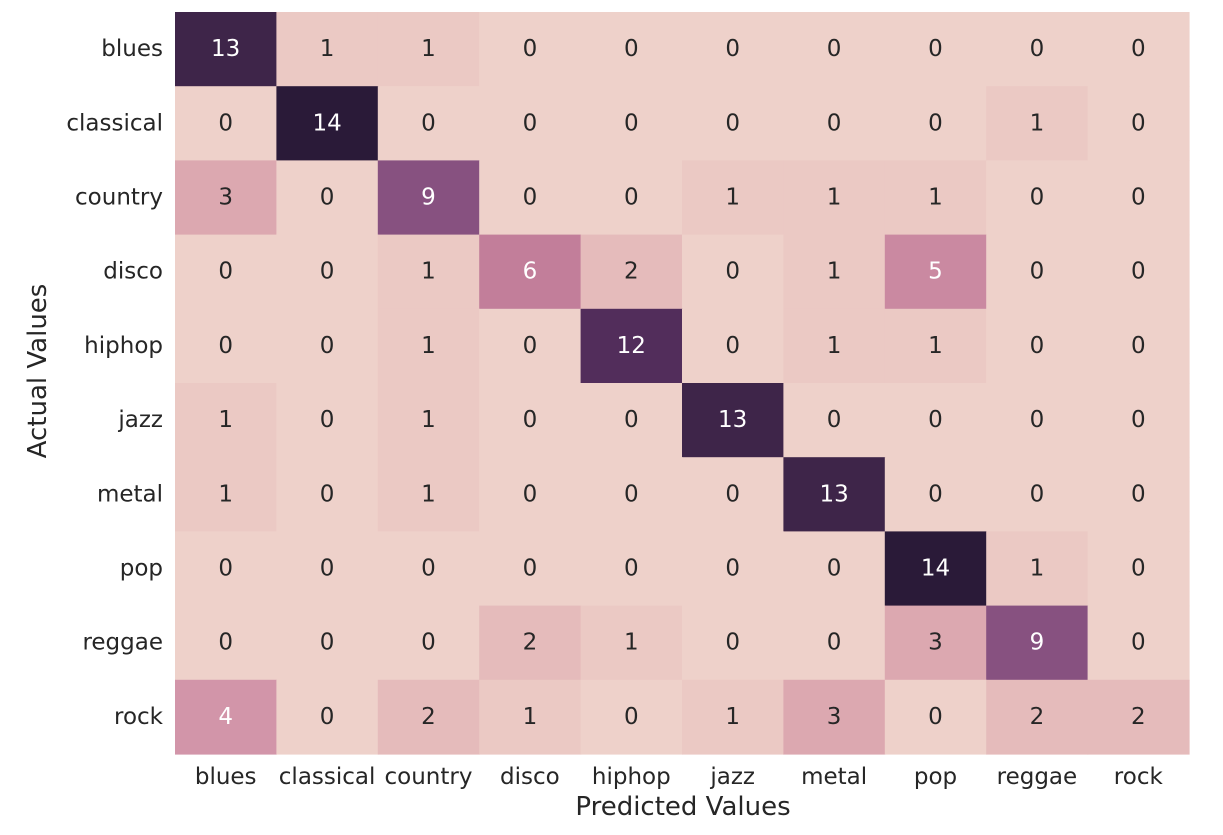  I want to click on heatmap-cell-label: 13, so click(225, 49).